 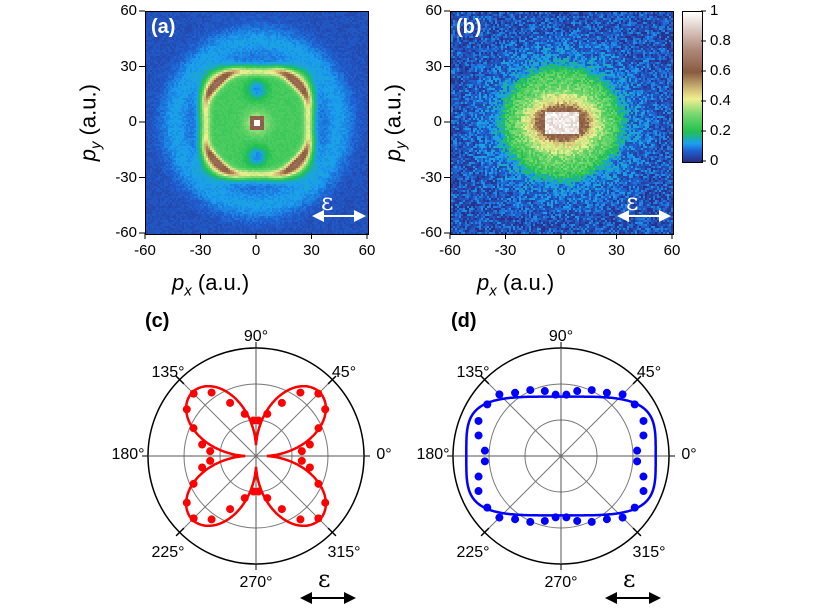 I want to click on colorbar-tick-label: 0, so click(x=714, y=160).